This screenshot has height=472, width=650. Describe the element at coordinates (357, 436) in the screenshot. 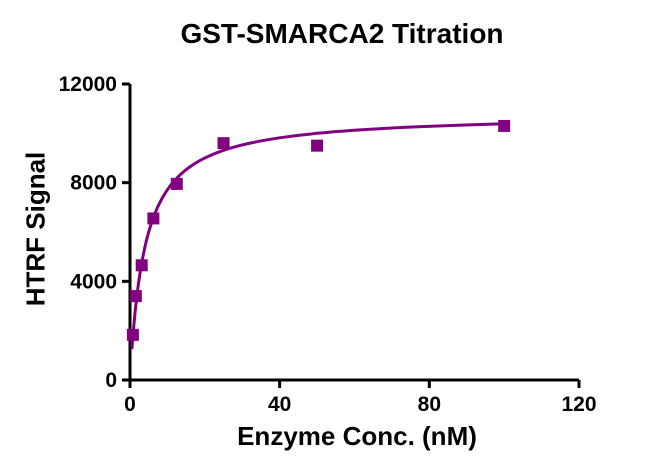

I see `x-axis-label: Enzyme Conc. (nM)` at that location.